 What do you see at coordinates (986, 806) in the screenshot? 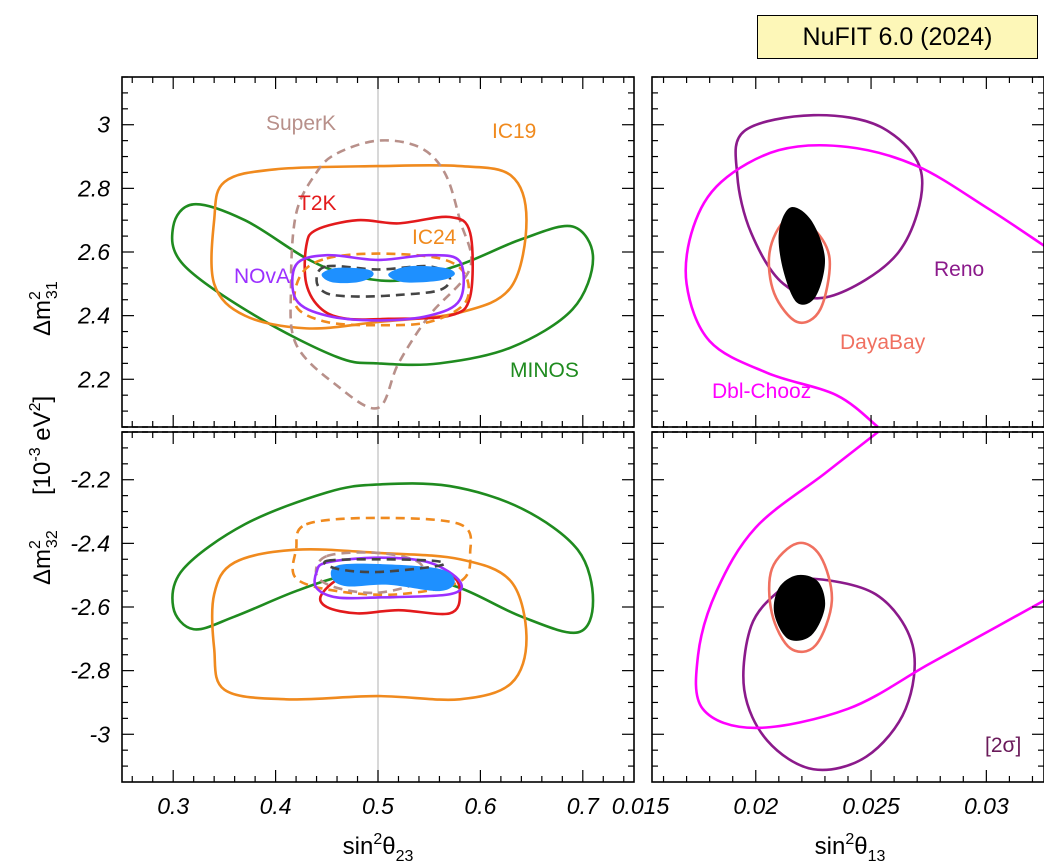
I see `x-tick-label-bottom-right: 0.03` at bounding box center [986, 806].